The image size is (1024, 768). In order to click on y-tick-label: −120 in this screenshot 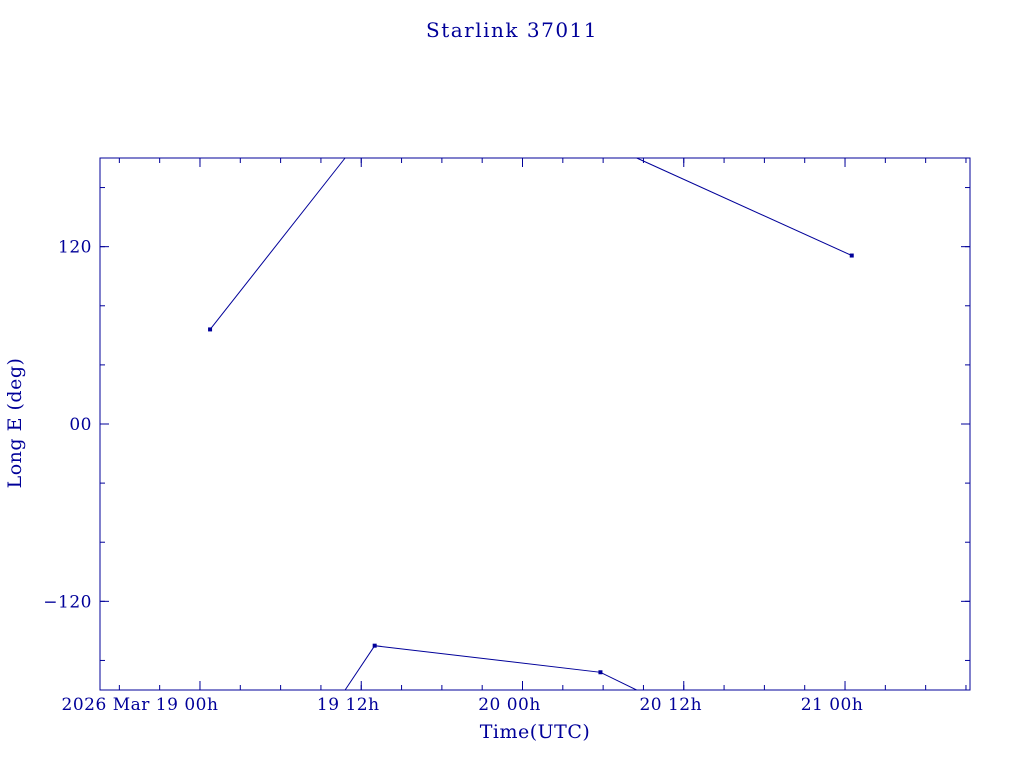, I will do `click(67, 602)`.